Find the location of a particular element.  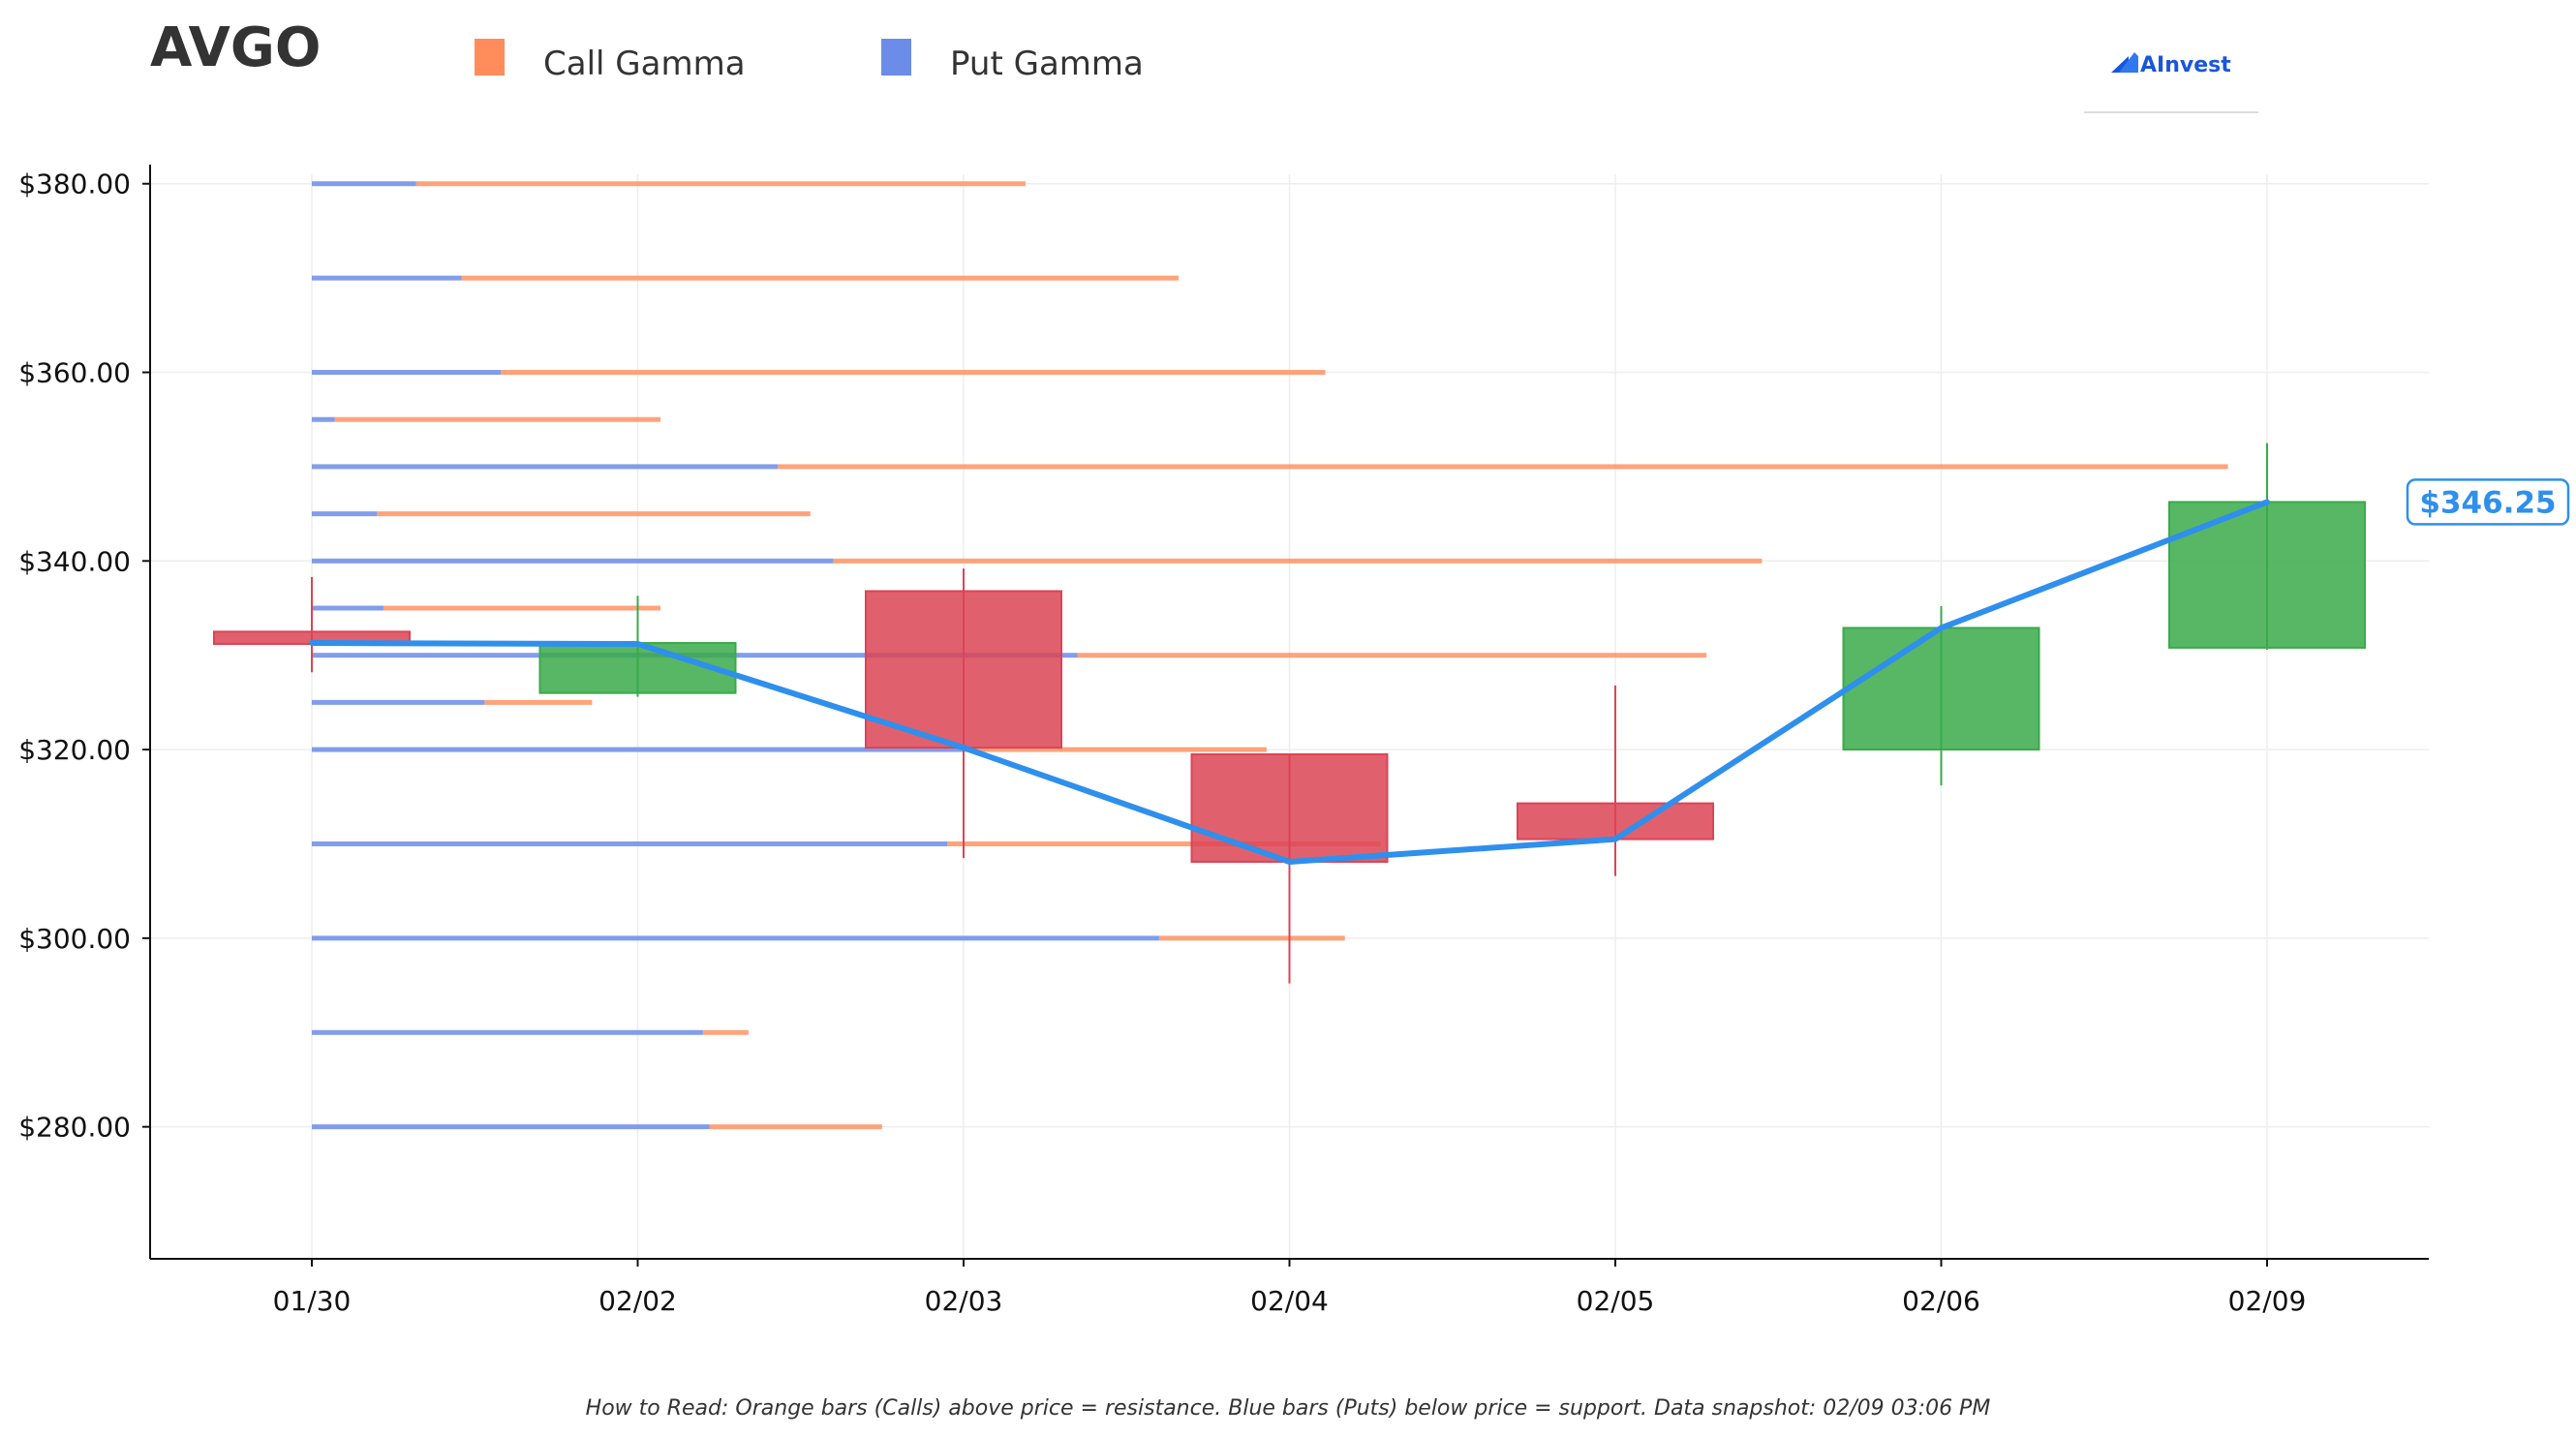

x-tick-label: 02/09 is located at coordinates (2267, 1301).